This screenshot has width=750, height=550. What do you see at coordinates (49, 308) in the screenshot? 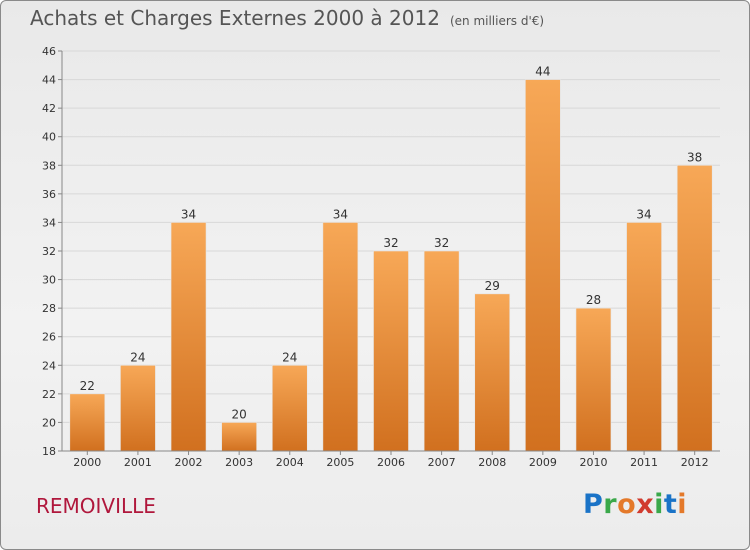
I see `y-tick-label: 28` at bounding box center [49, 308].